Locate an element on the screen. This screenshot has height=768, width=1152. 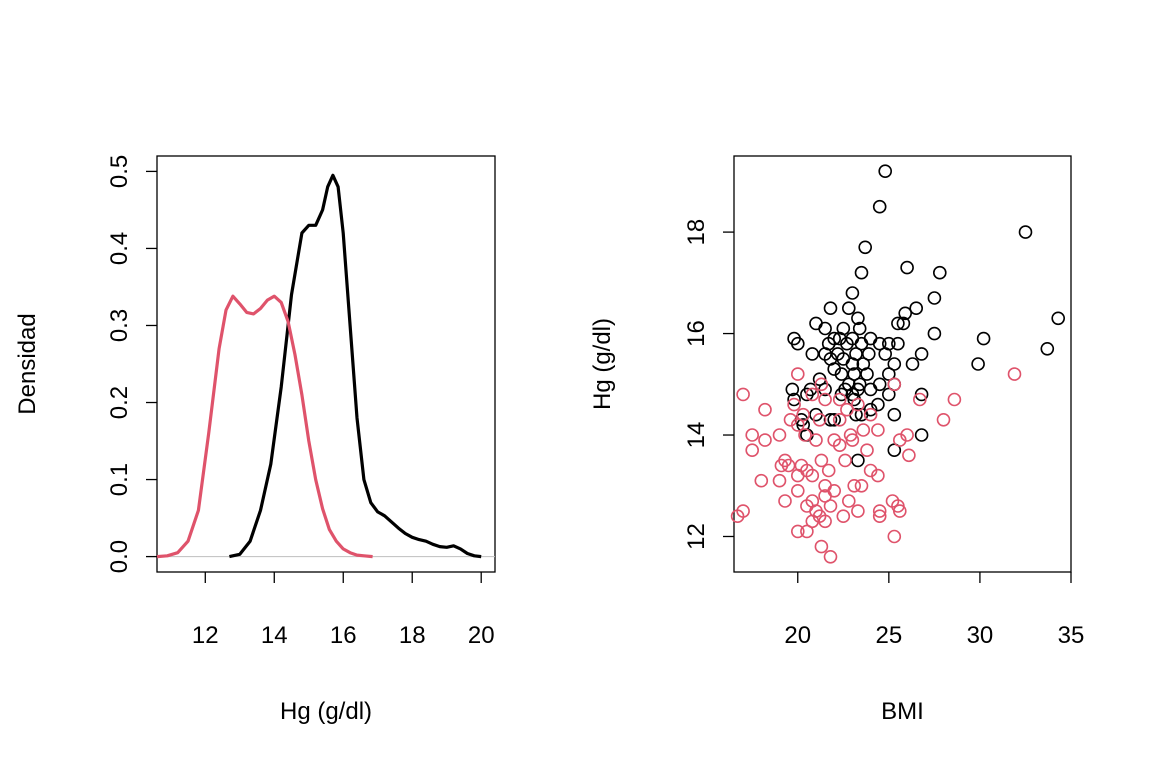
x-axis-label: Hg (g/dl) is located at coordinates (326, 711).